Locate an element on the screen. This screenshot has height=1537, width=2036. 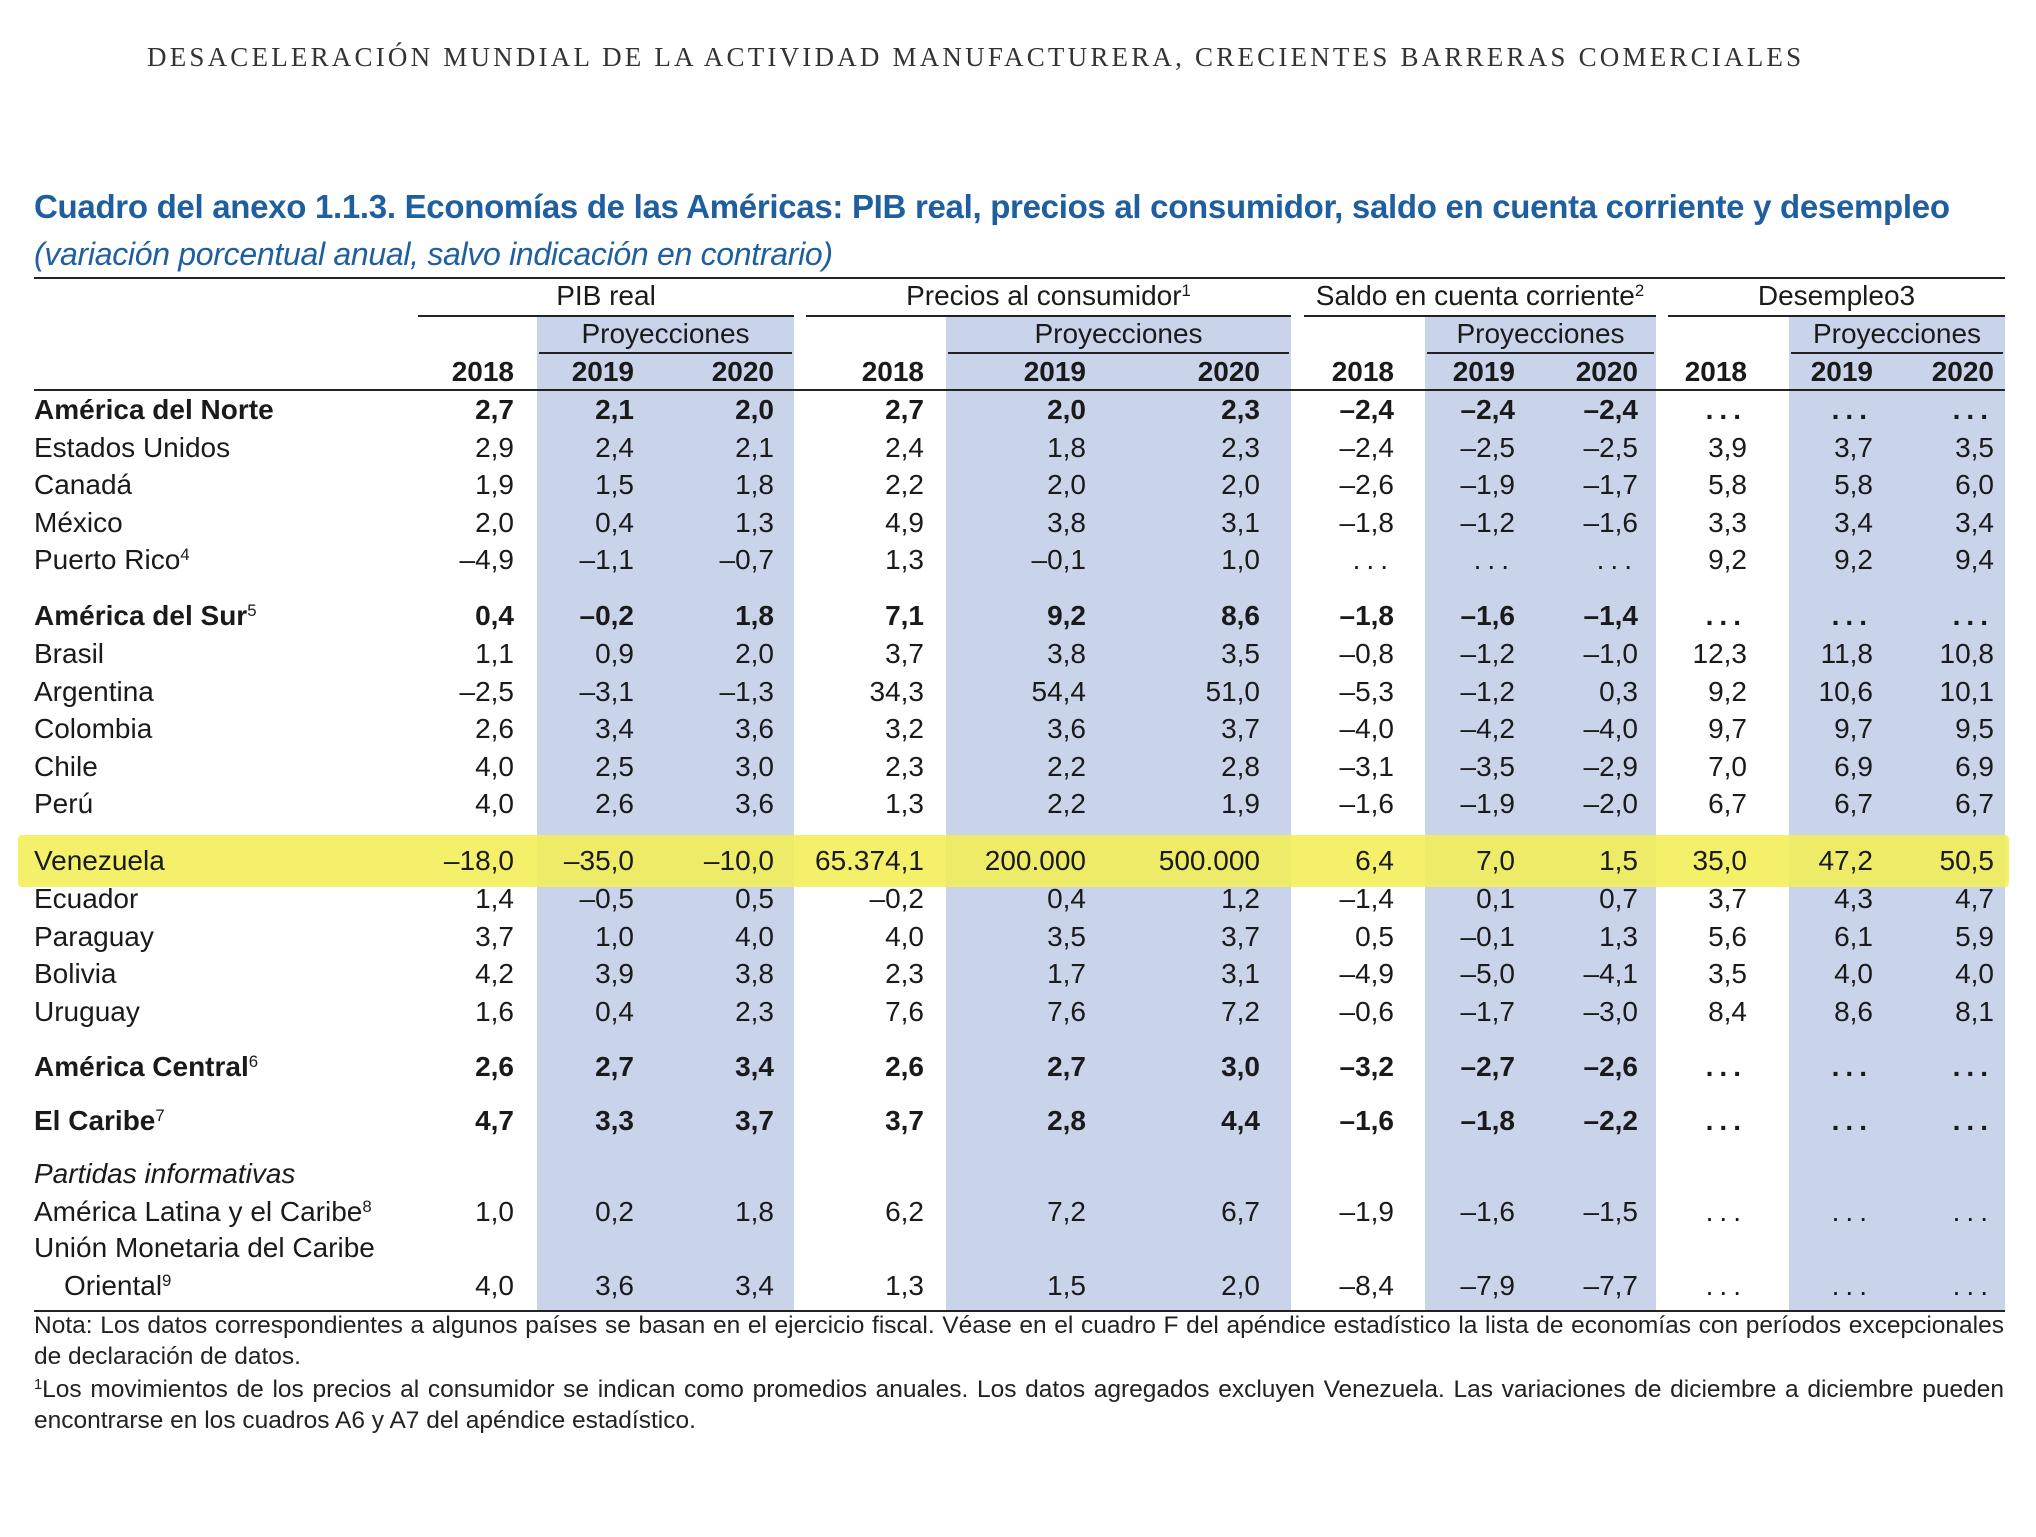
table-cell: 3,3 is located at coordinates (614, 1120).